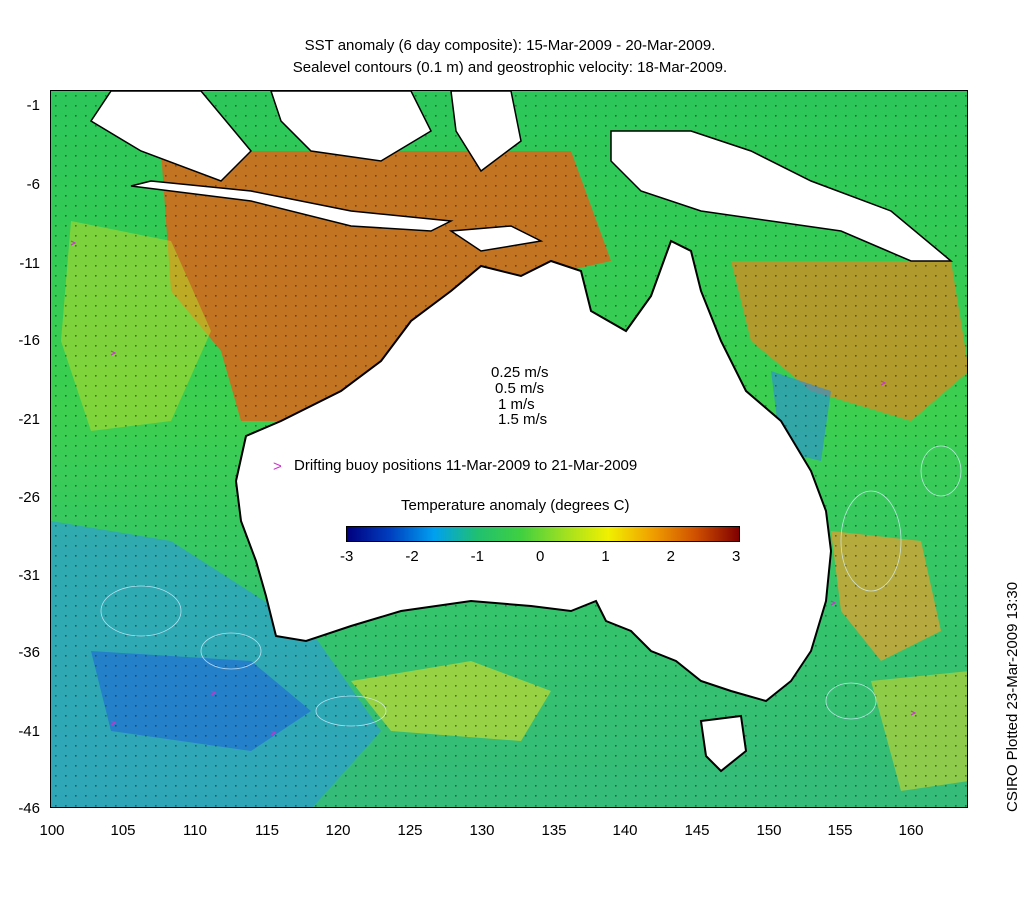 The image size is (1020, 900). I want to click on buoy-legend-marker: >, so click(277, 466).